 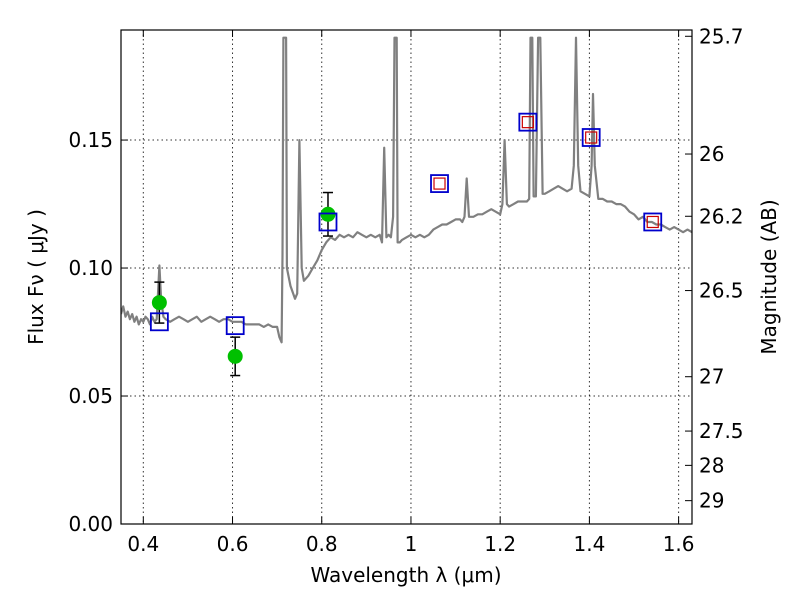 I want to click on x-tick-label: 1.2, so click(x=500, y=544).